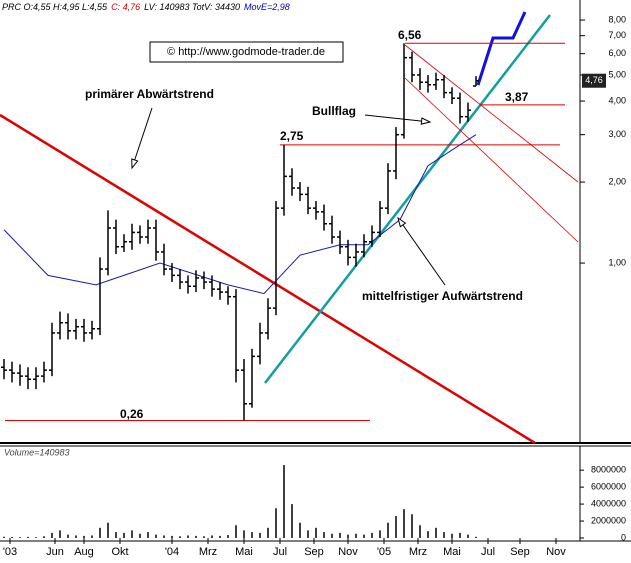 The image size is (631, 563). I want to click on last-price-label: 4,76, so click(594, 80).